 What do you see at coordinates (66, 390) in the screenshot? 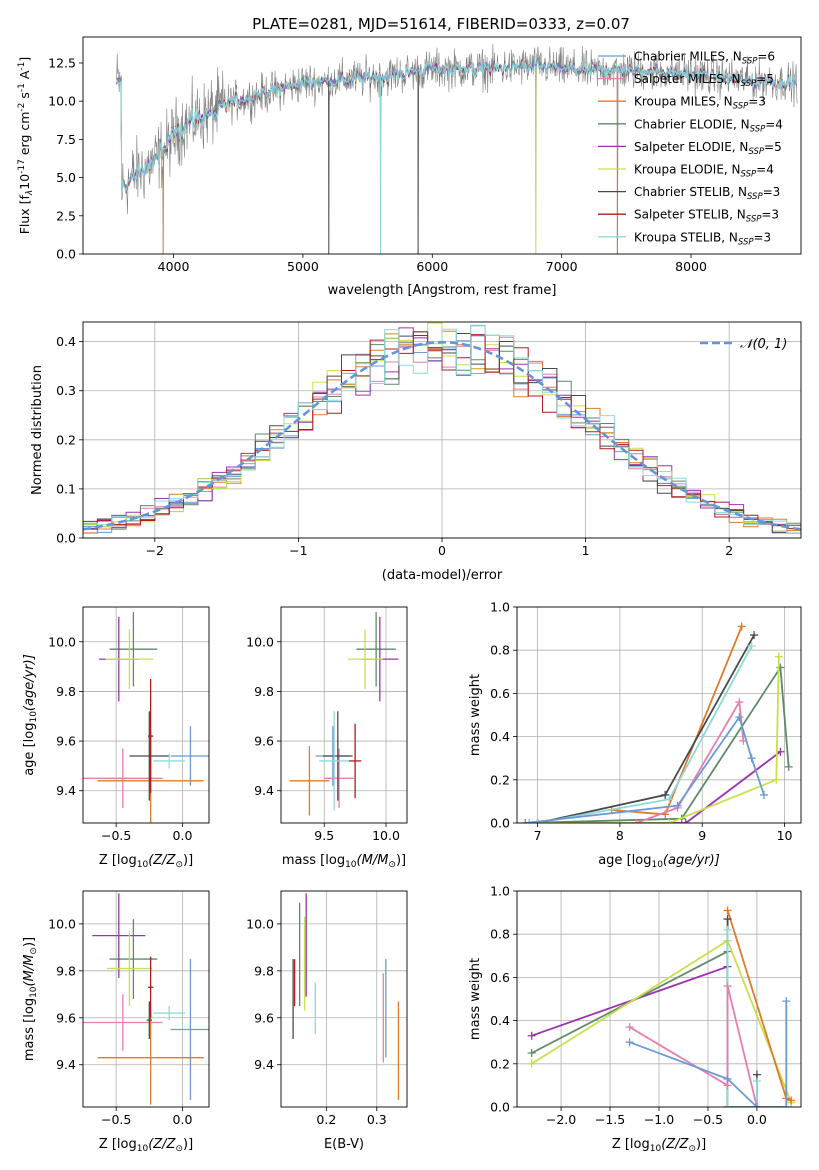
I see `y-tick-label: 0.3` at bounding box center [66, 390].